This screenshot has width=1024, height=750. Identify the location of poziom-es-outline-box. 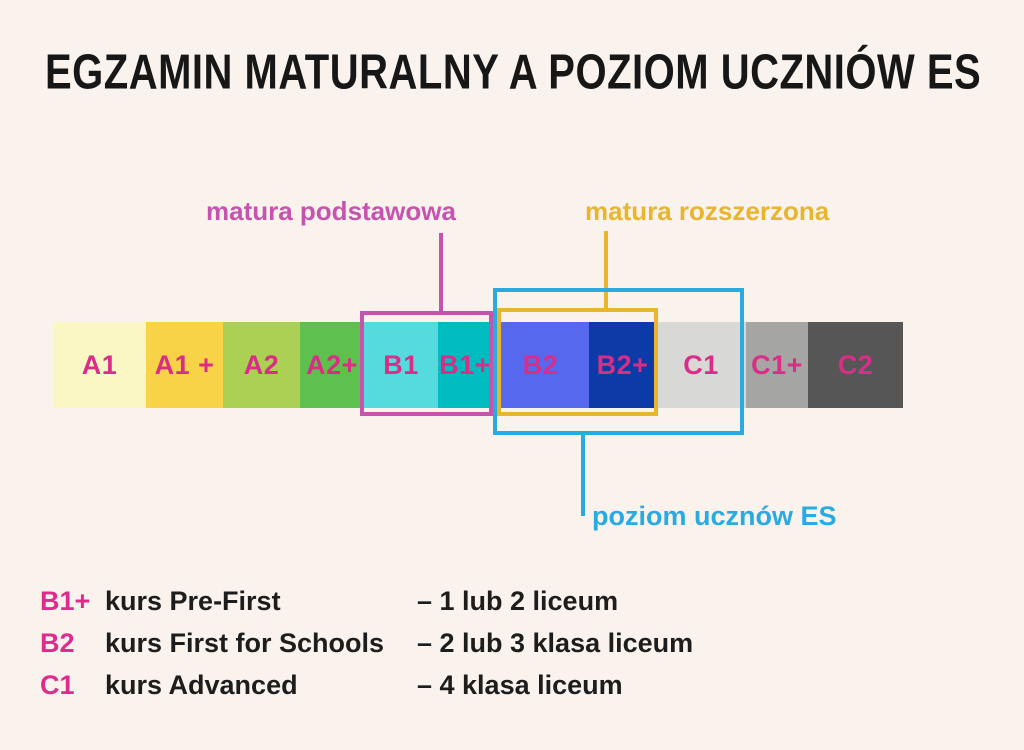
(618, 361).